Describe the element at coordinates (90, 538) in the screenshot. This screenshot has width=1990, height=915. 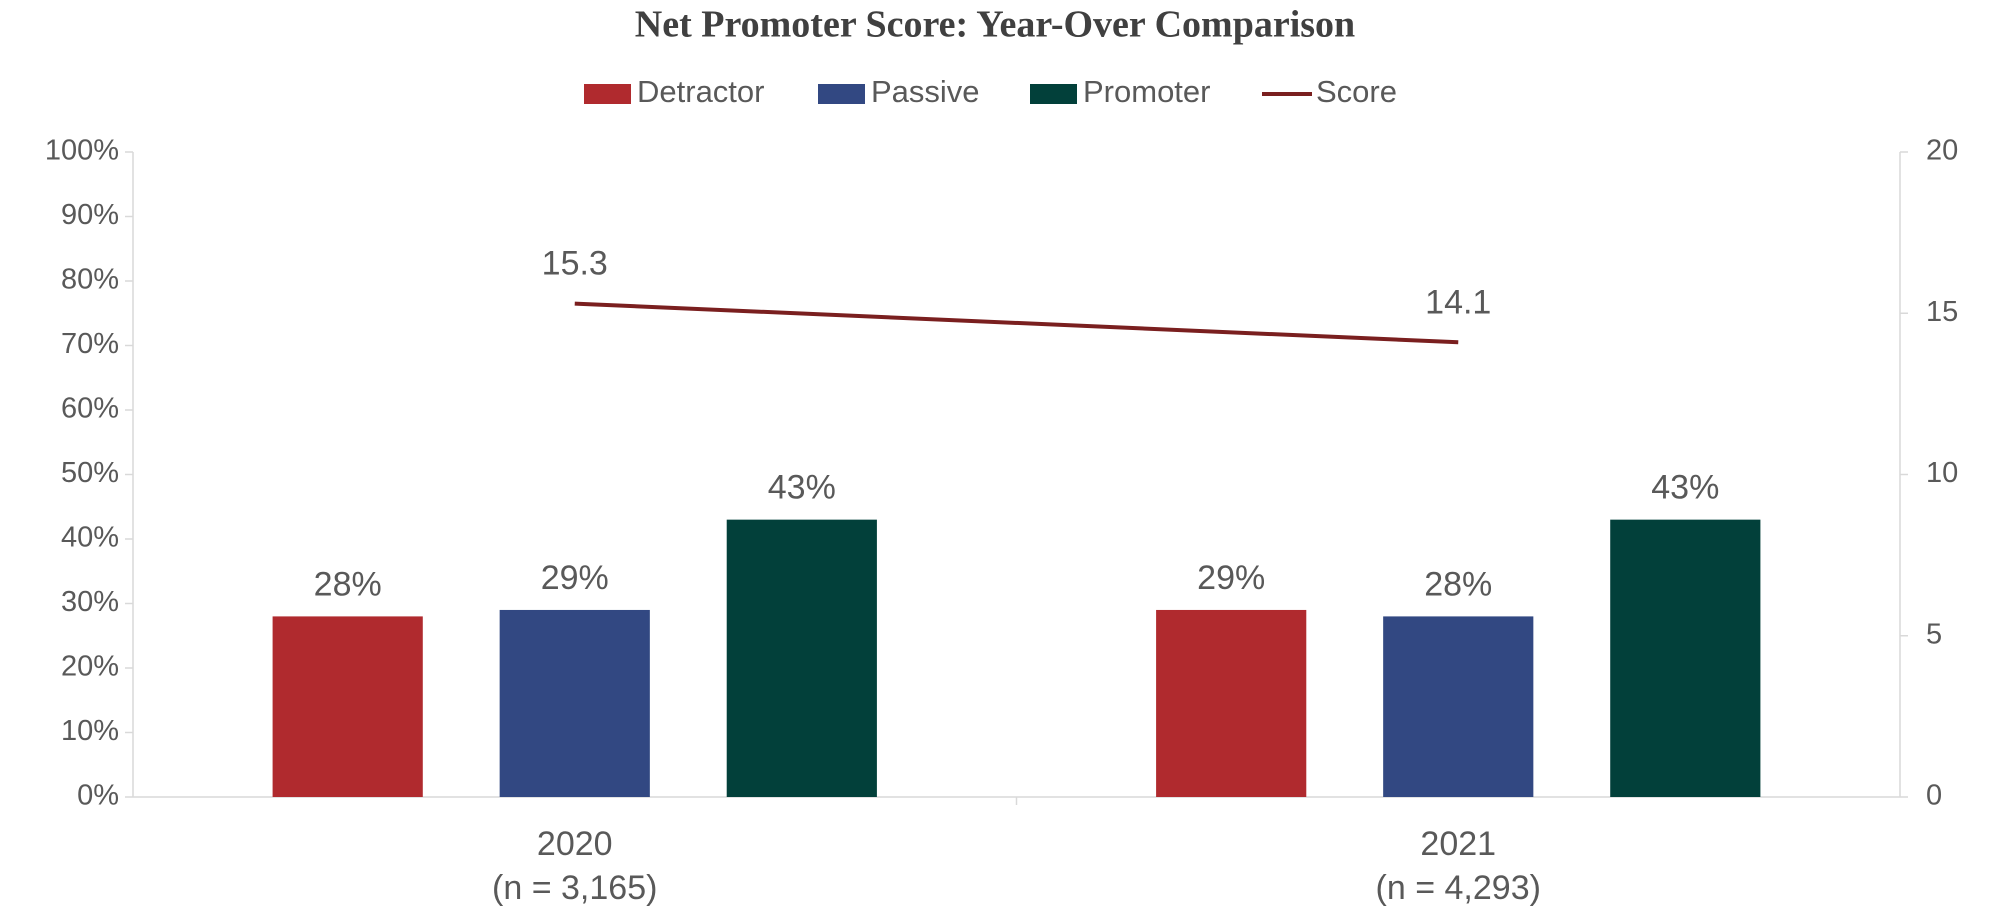
I see `y-tick-label: 40%` at that location.